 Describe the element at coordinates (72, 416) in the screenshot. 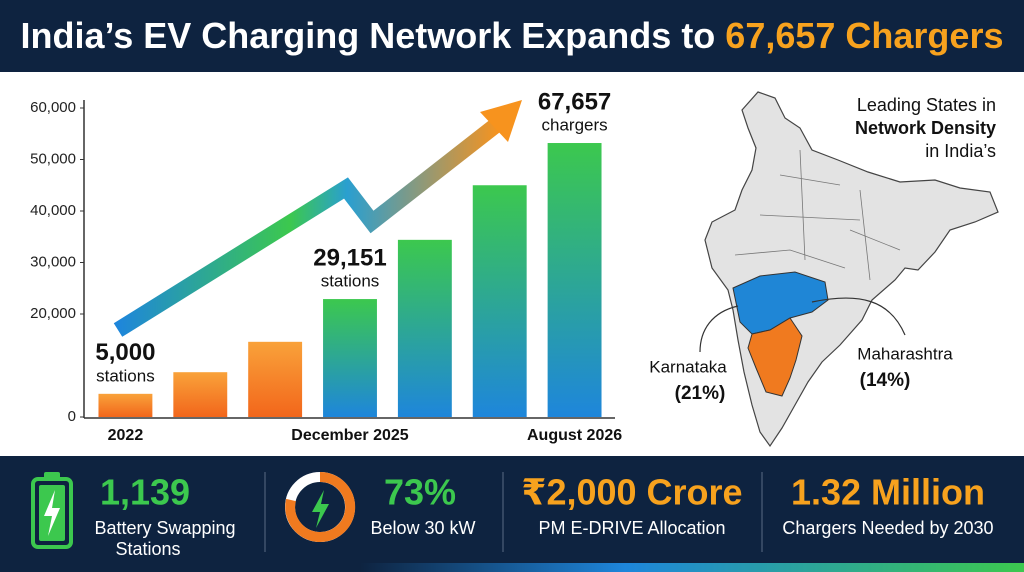

I see `y-tick-label: 0` at that location.